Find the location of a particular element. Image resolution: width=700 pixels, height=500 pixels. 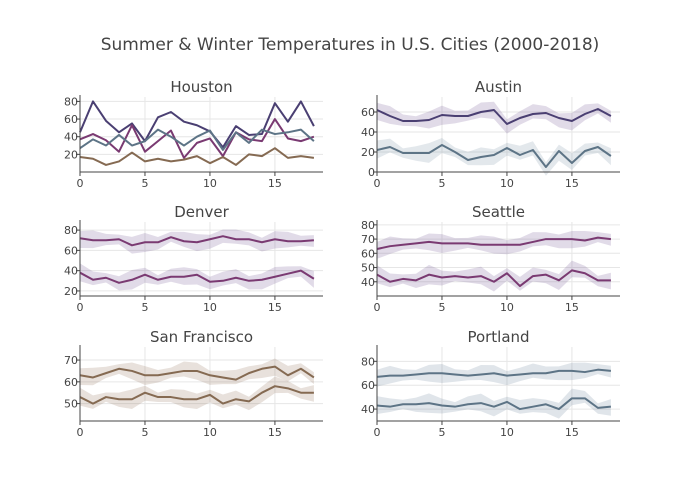

subplot-san-francisco: San Francisco 50 60 70 0 5 10 15 is located at coordinates (193, 383).